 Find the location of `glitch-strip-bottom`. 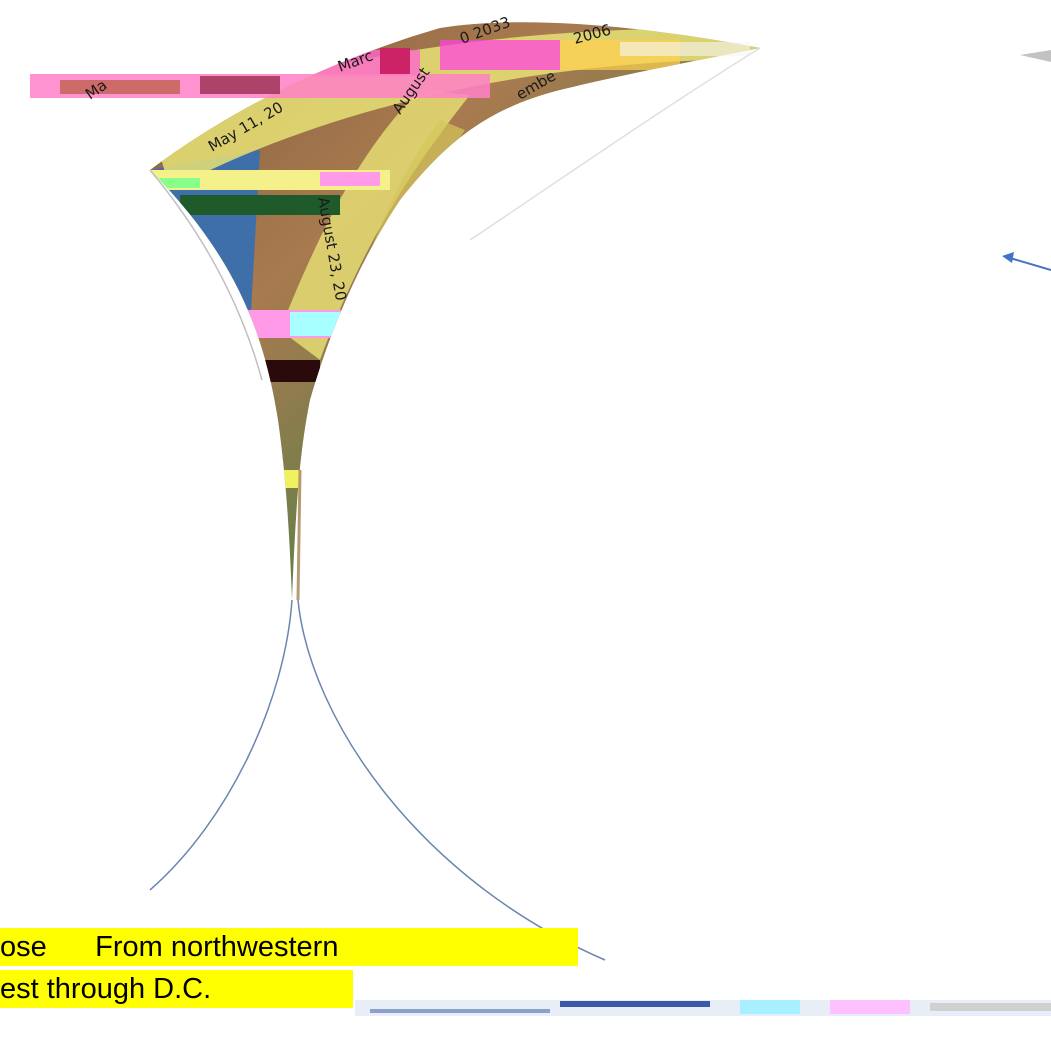

glitch-strip-bottom is located at coordinates (703, 1008).